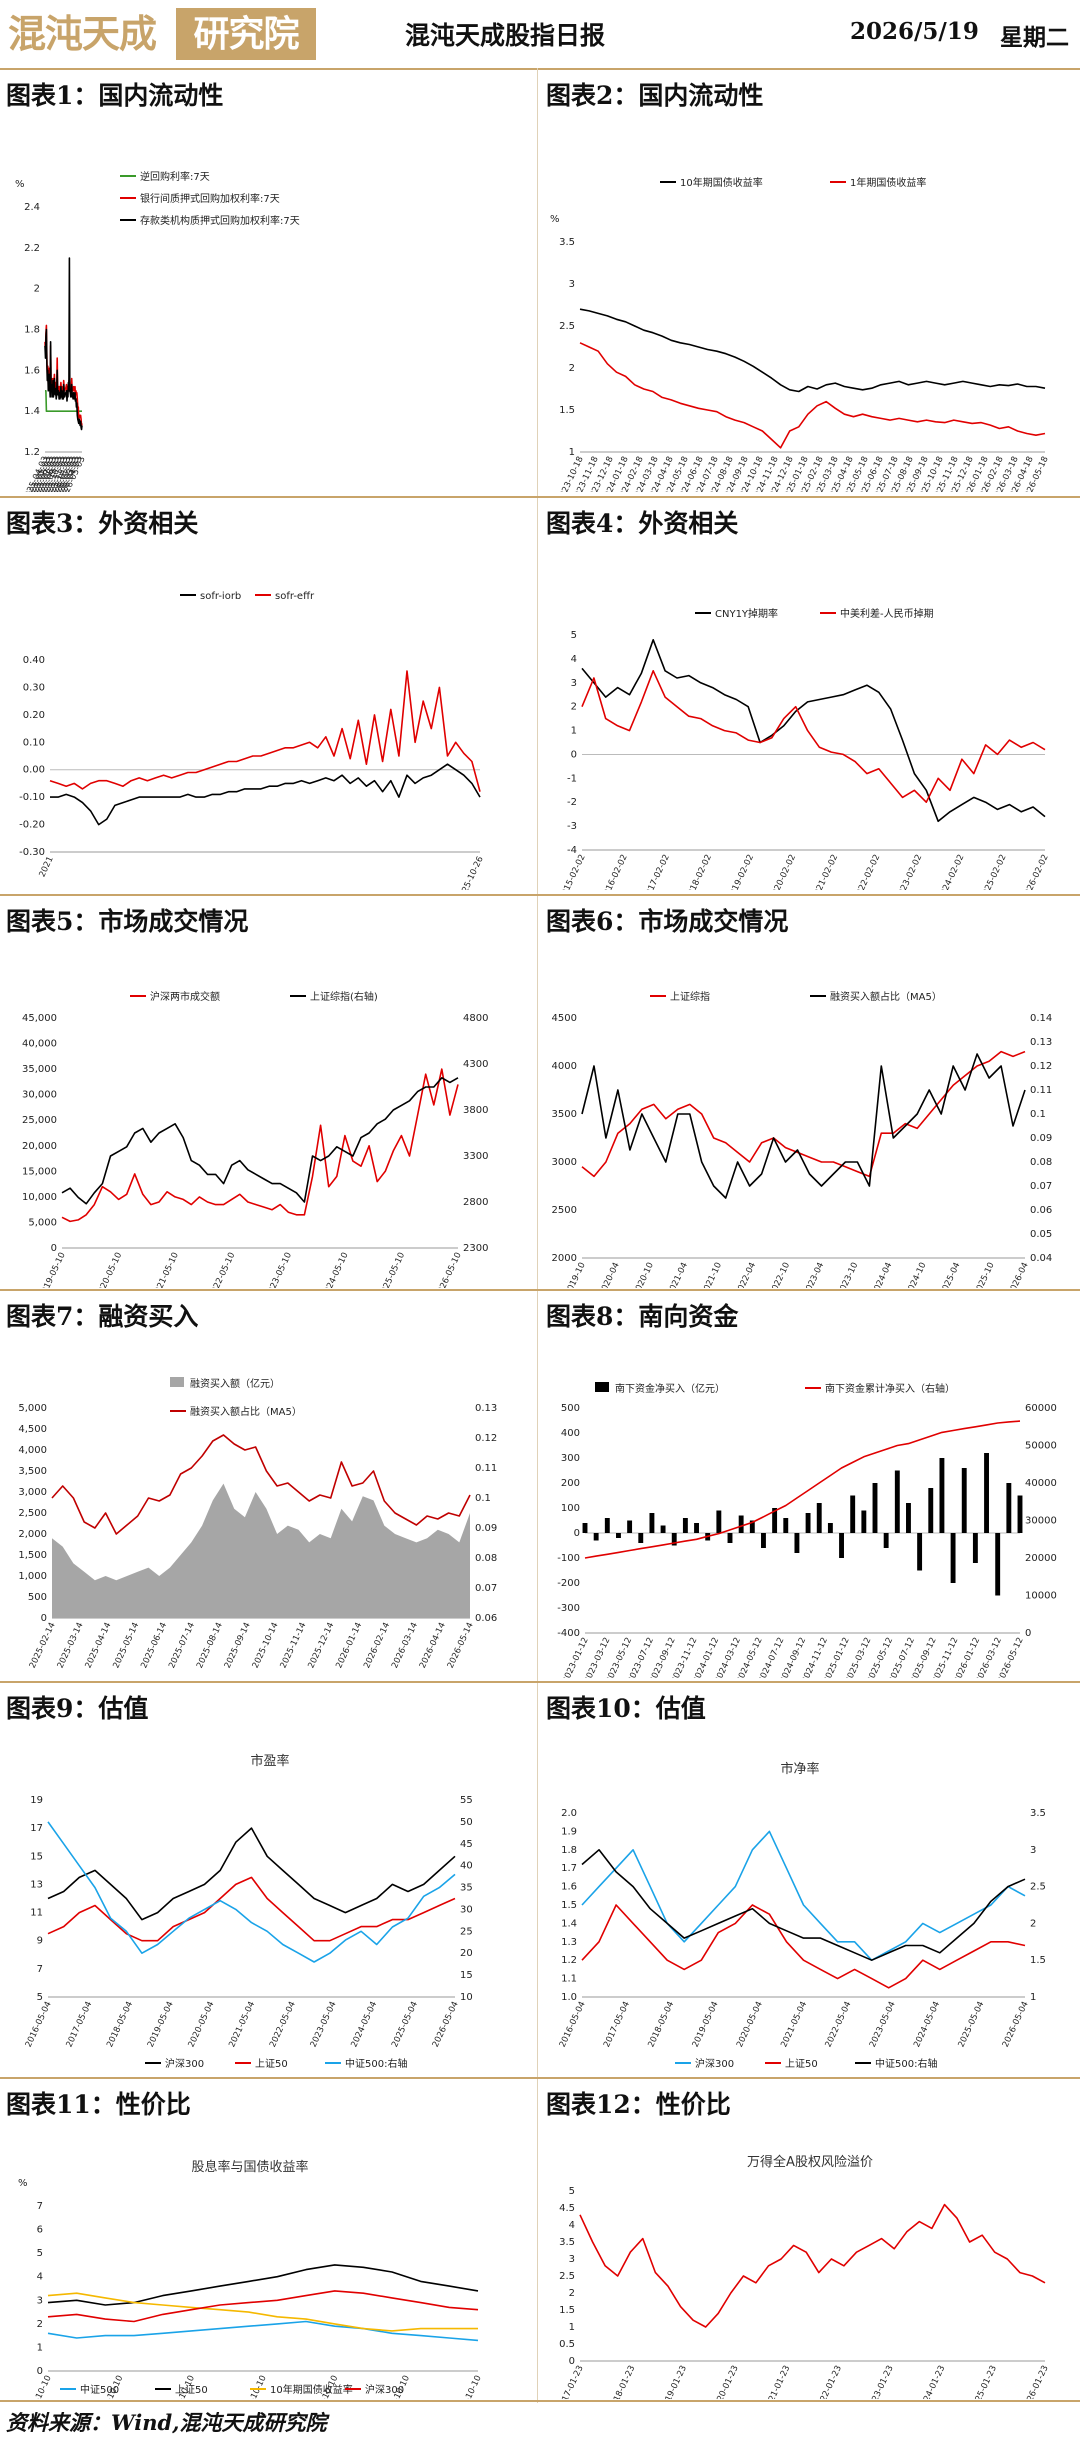 This screenshot has height=2437, width=1080. I want to click on y-tick-label: 4500, so click(564, 1018).